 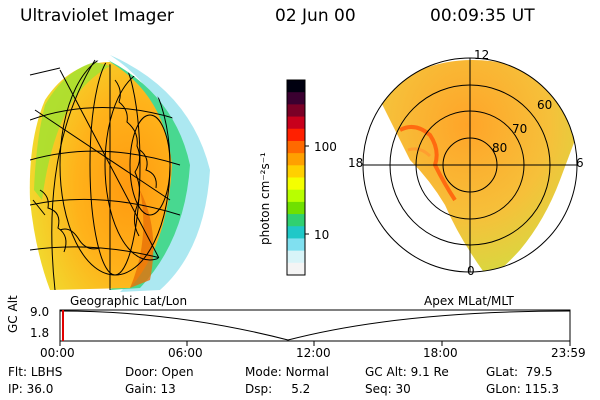 What do you see at coordinates (150, 389) in the screenshot?
I see `status-gain: Gain: 13` at bounding box center [150, 389].